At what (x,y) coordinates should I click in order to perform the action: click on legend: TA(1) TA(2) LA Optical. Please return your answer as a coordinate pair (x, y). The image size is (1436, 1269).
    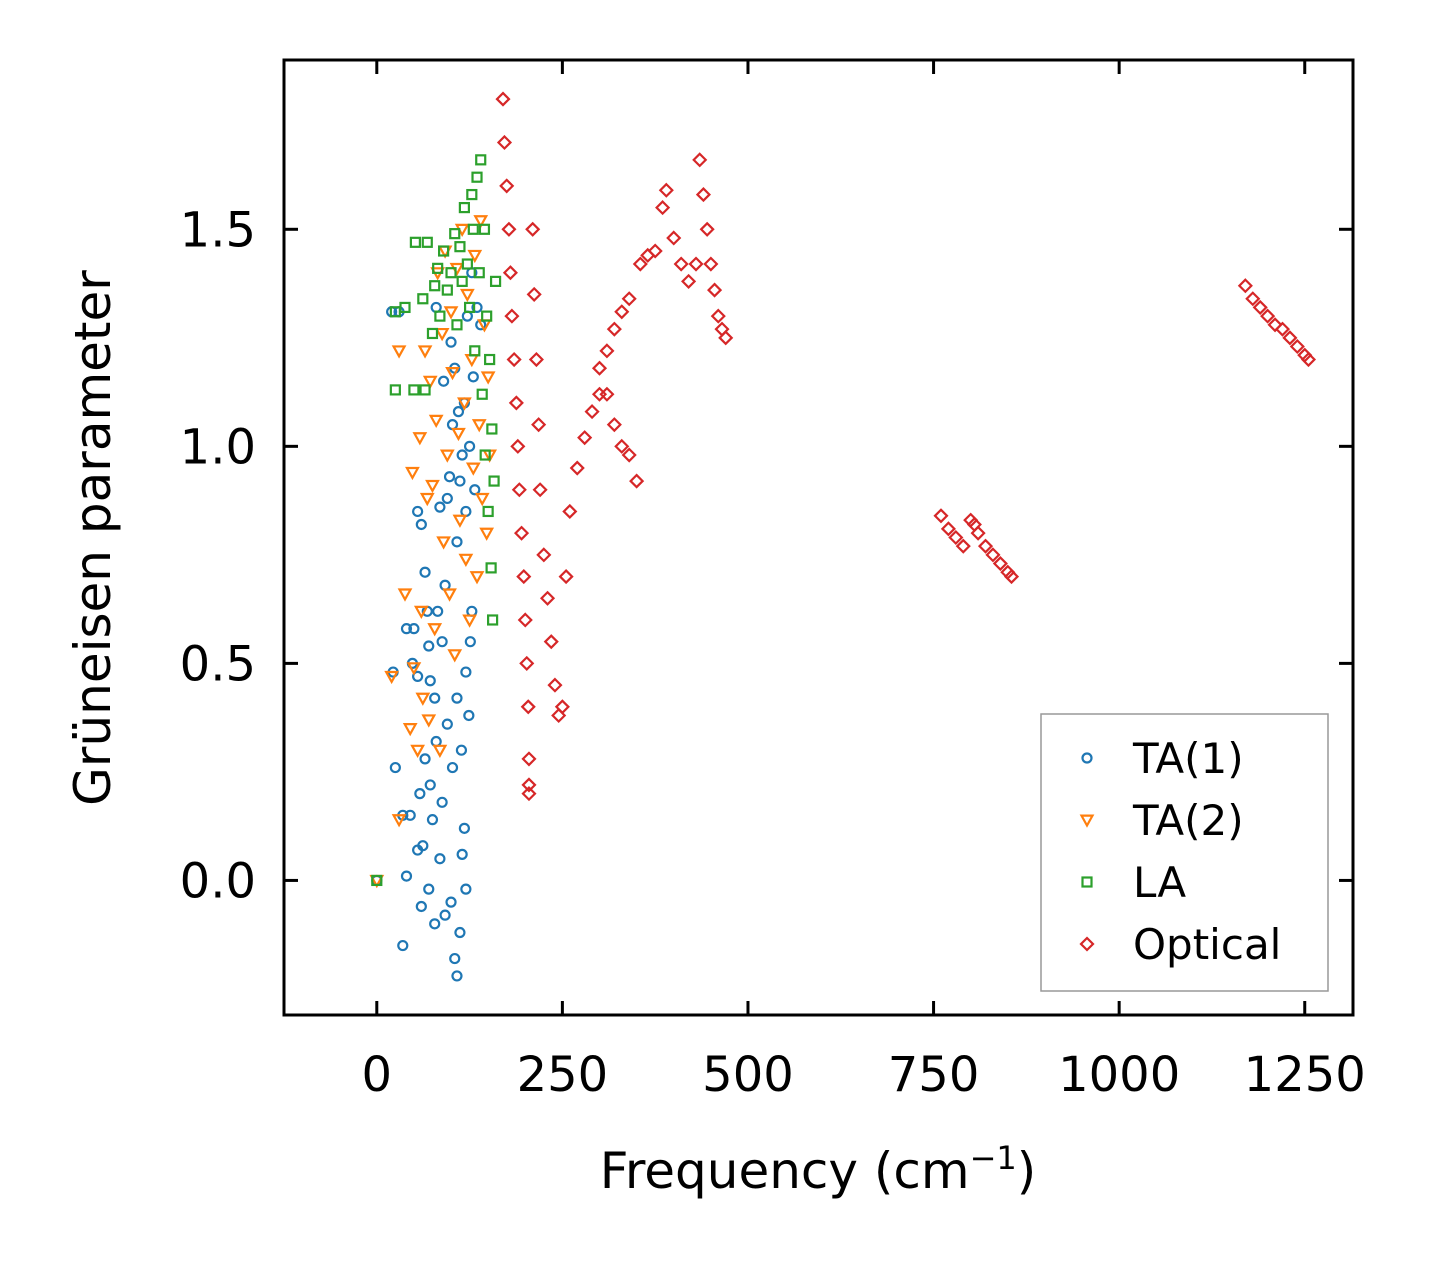
    Looking at the image, I should click on (1184, 852).